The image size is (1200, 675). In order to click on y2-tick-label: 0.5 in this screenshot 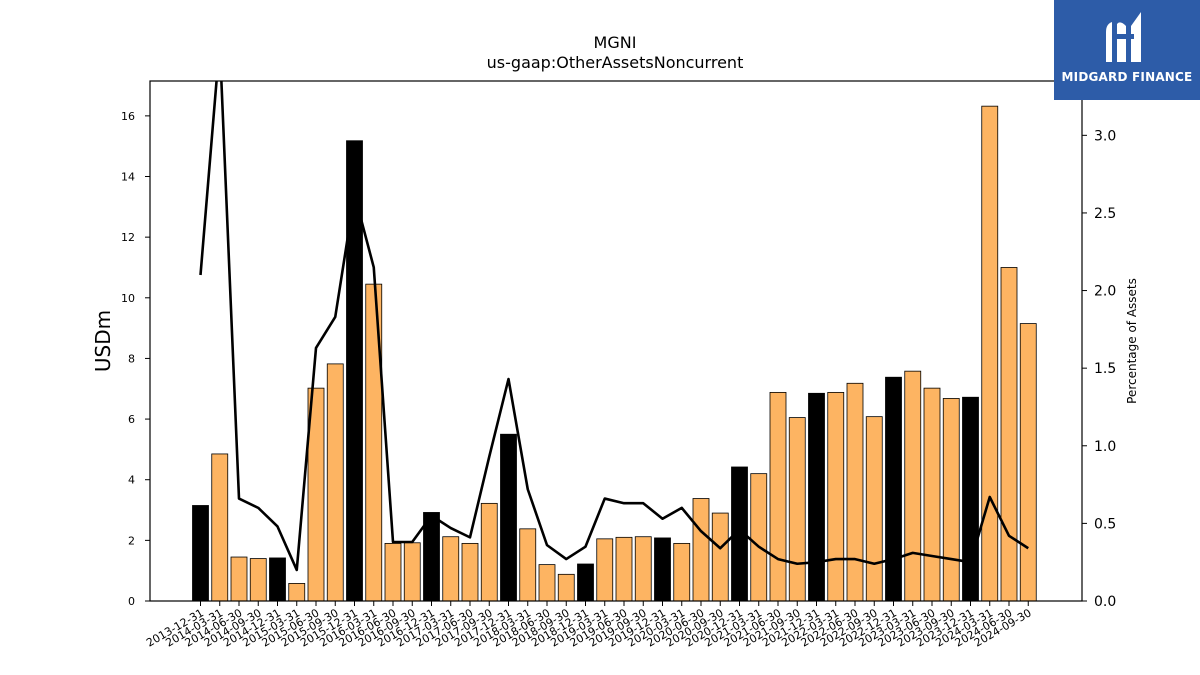, I will do `click(1105, 524)`.